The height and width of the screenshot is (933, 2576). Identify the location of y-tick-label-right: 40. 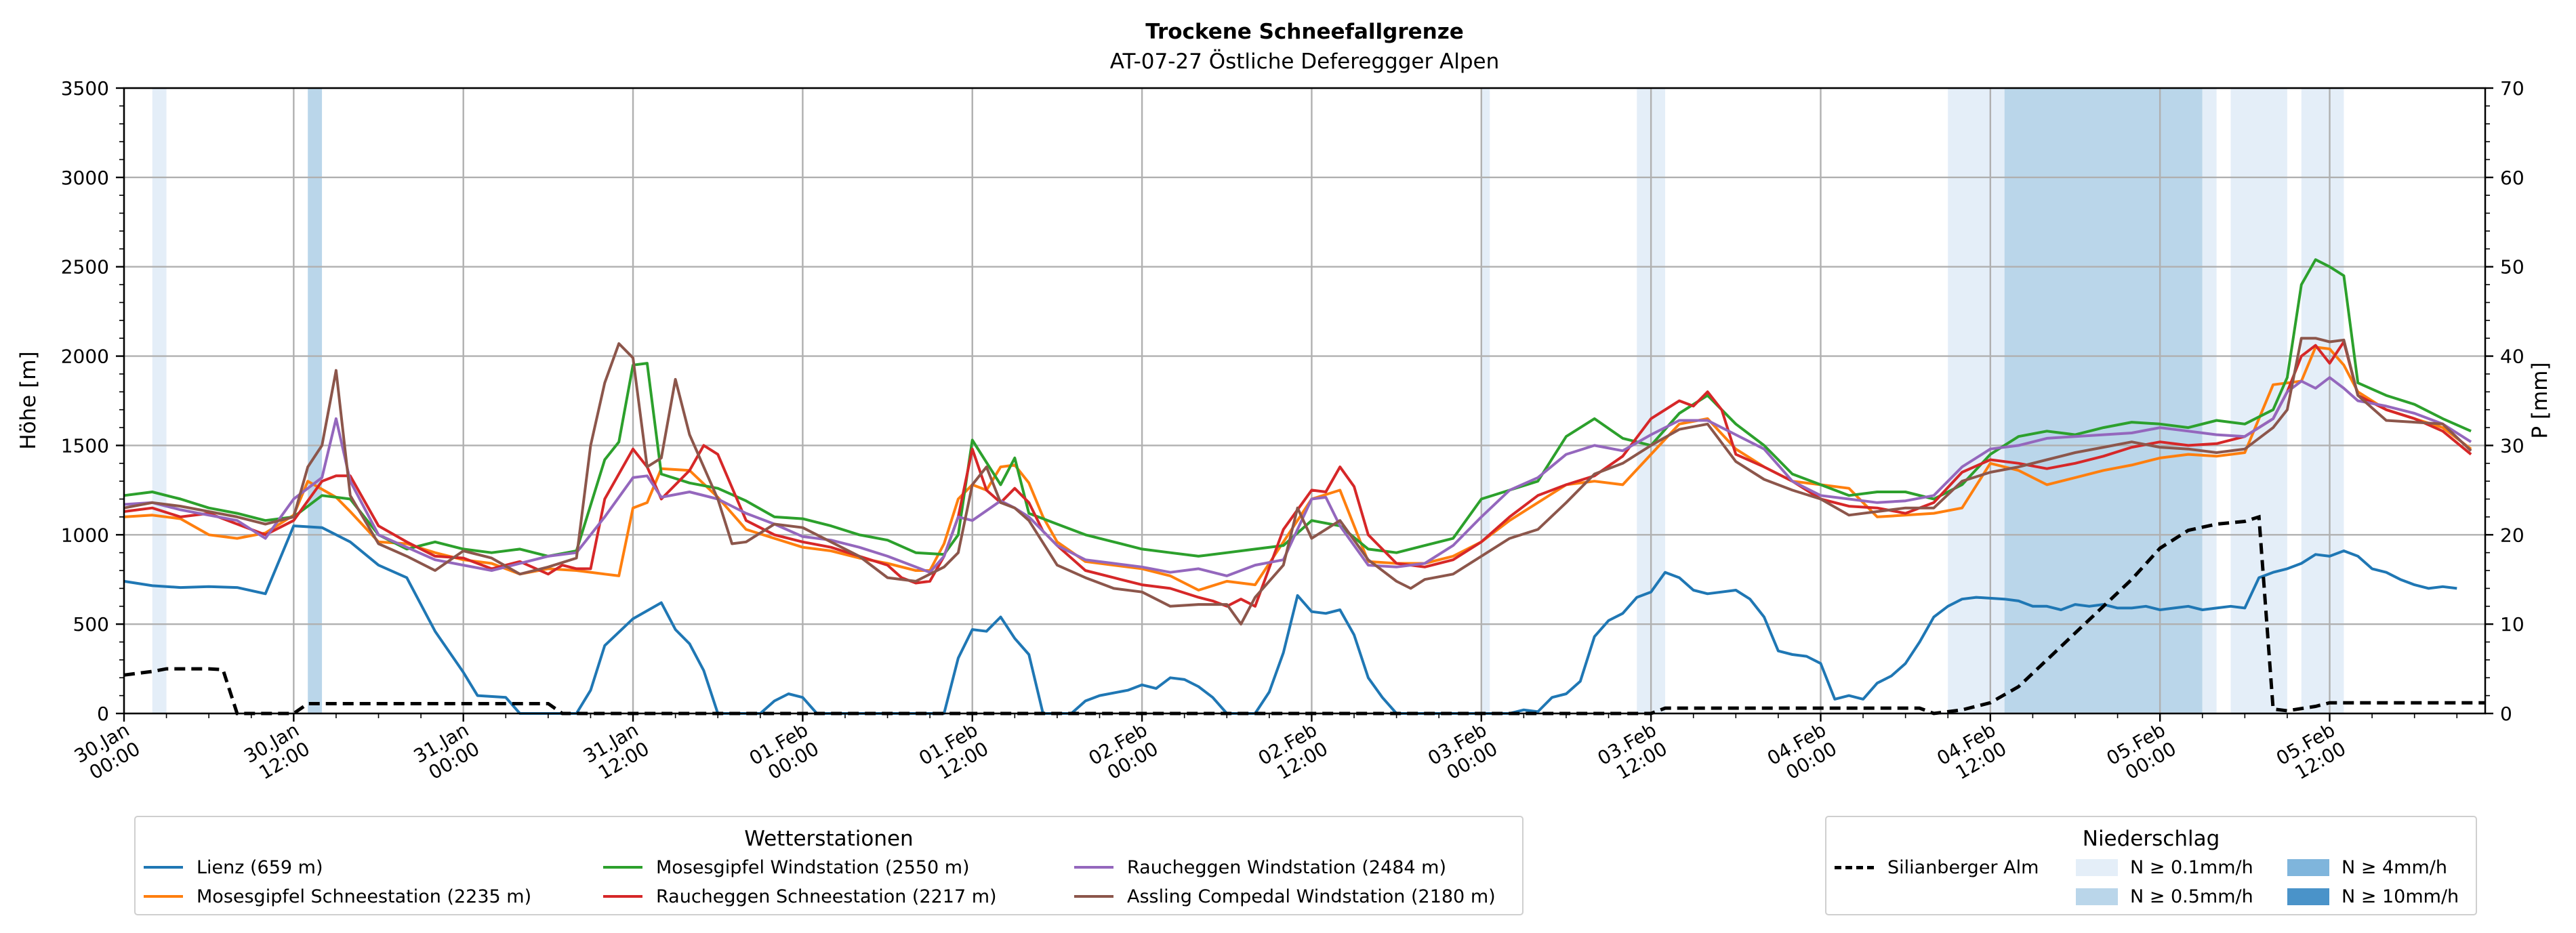
(2512, 357).